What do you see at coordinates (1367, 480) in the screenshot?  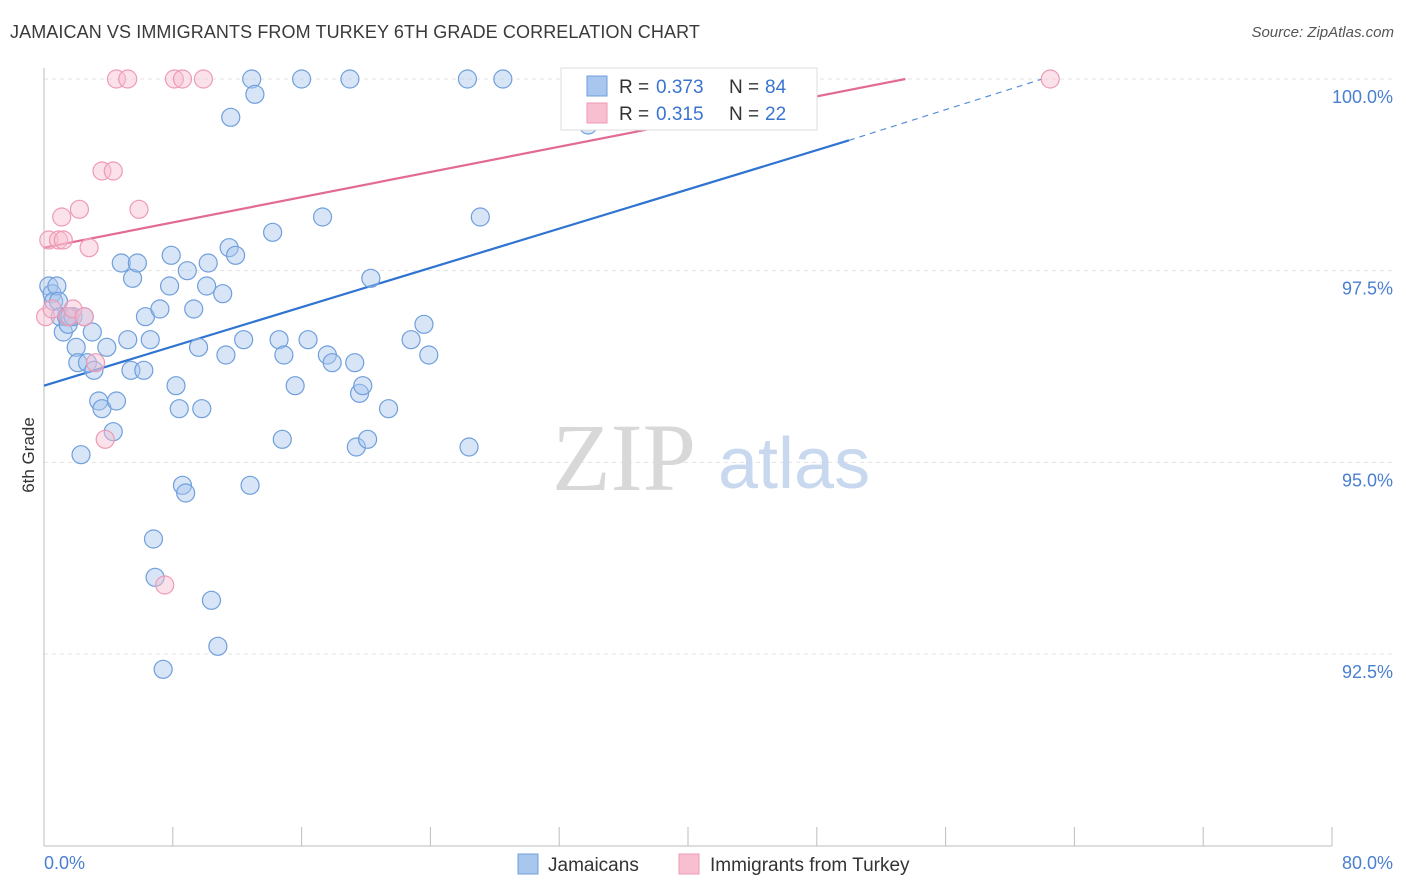 I see `y-tick-label: 95.0%` at bounding box center [1367, 480].